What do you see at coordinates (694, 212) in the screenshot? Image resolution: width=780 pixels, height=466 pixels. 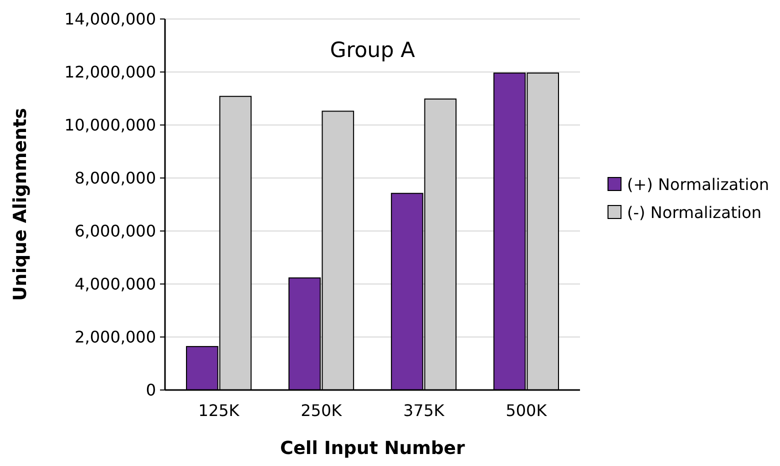 I see `legend-label: (-) Normalization` at bounding box center [694, 212].